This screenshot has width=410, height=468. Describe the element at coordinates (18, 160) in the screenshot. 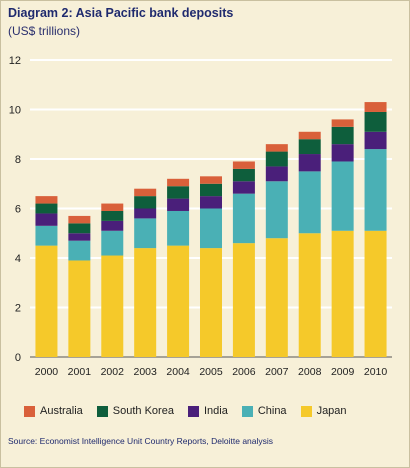

I see `y-tick-label: 8` at that location.